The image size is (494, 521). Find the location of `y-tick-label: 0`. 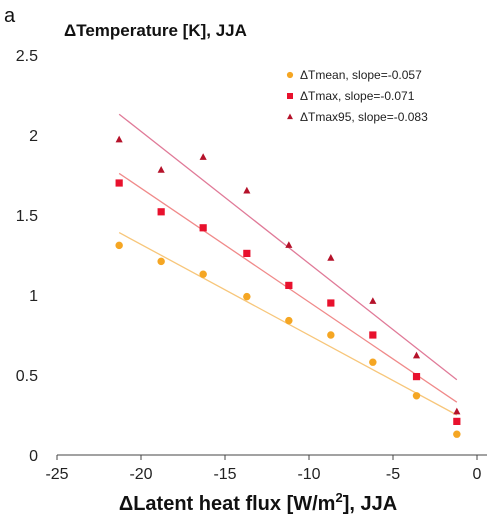

y-tick-label: 0 is located at coordinates (33, 456).